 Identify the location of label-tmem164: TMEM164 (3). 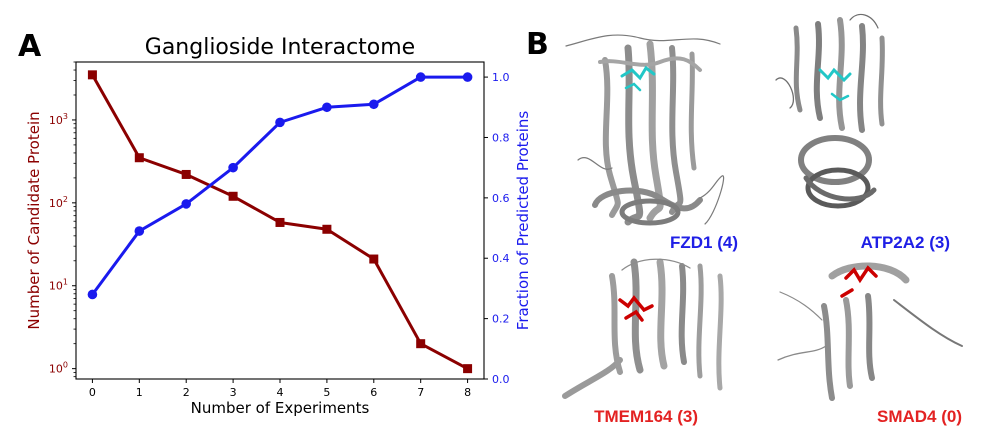
(646, 416).